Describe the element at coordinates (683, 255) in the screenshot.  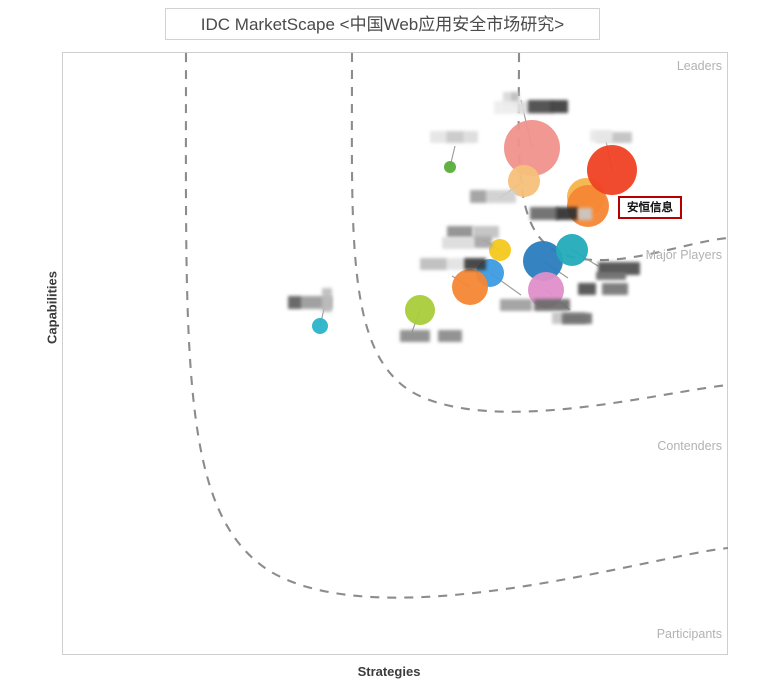
I see `quadrant-label-major-players: Major Players` at that location.